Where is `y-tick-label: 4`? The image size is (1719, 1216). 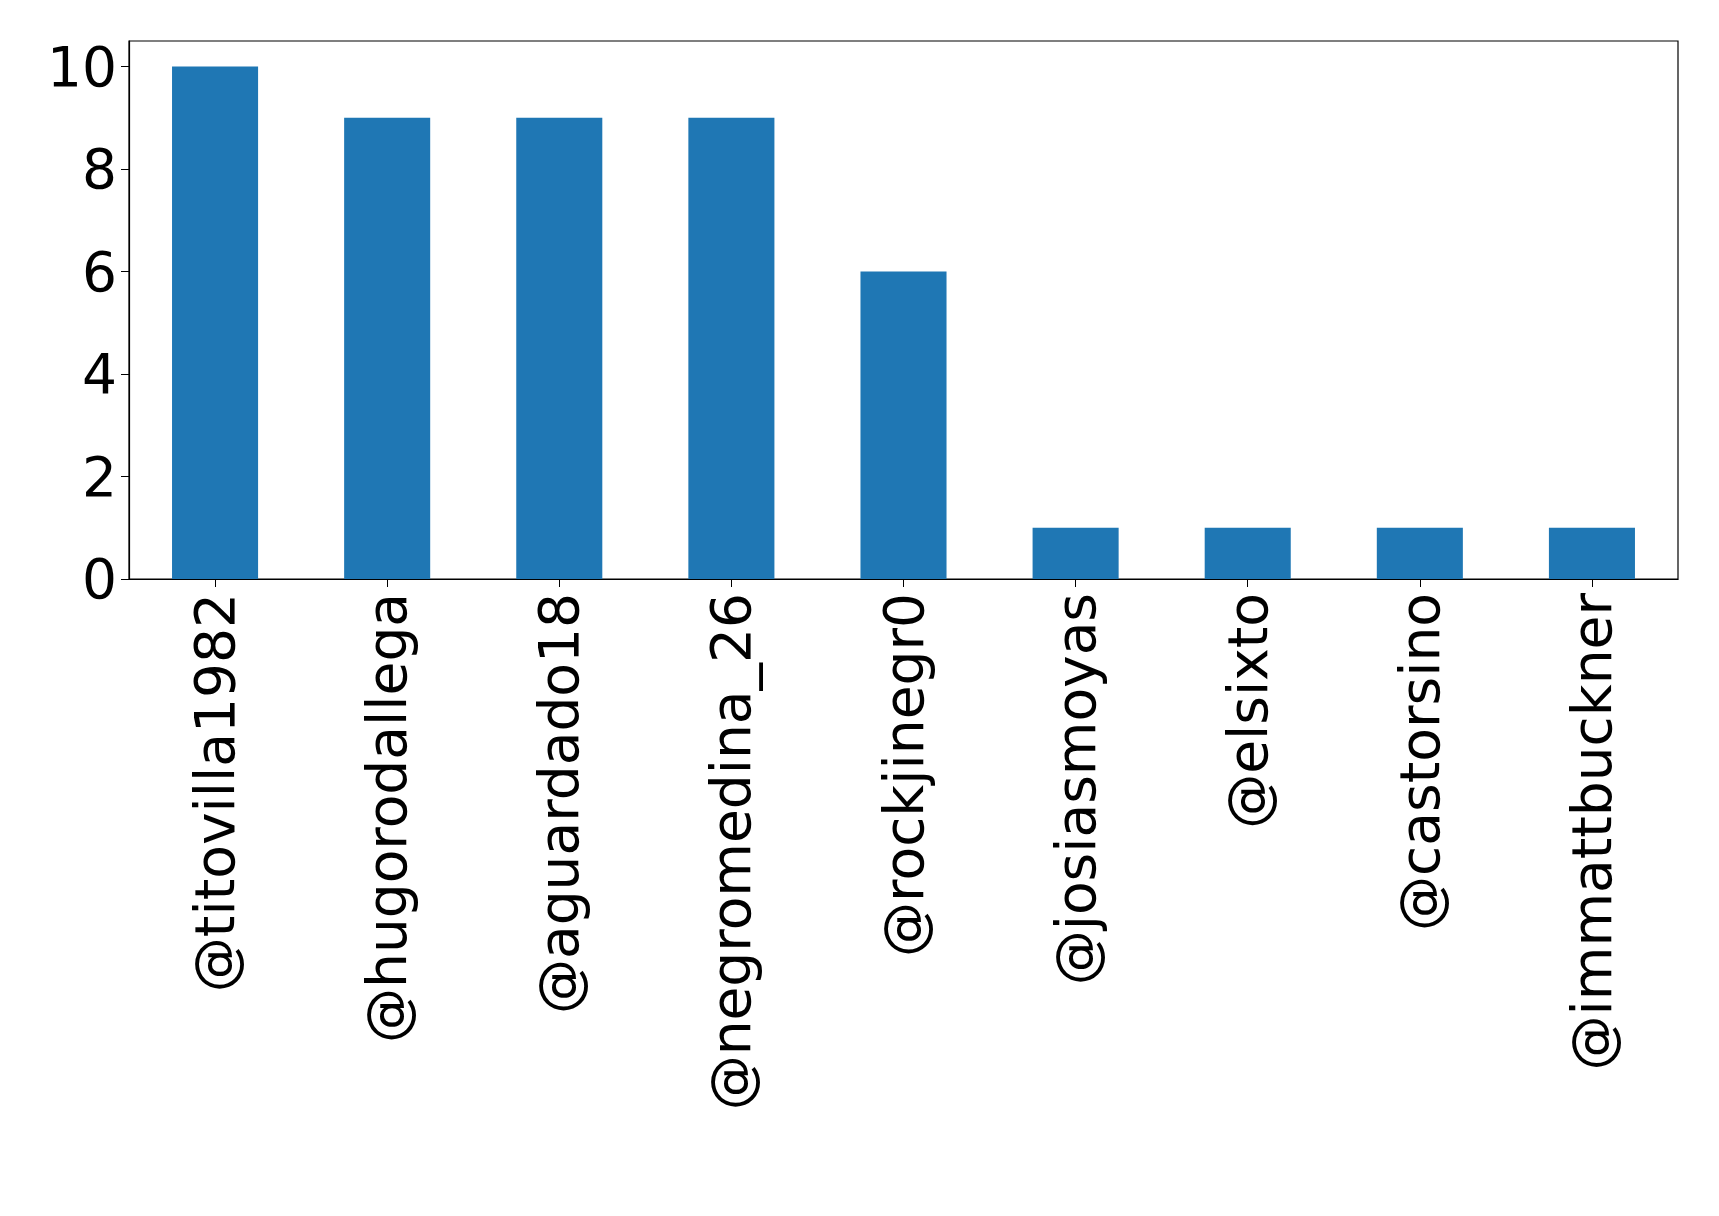
y-tick-label: 4 is located at coordinates (99, 374).